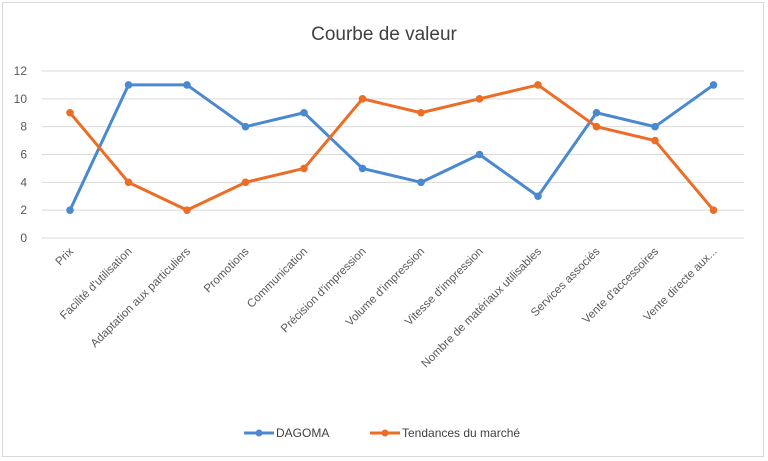  What do you see at coordinates (23, 210) in the screenshot?
I see `y-tick-label: 2` at bounding box center [23, 210].